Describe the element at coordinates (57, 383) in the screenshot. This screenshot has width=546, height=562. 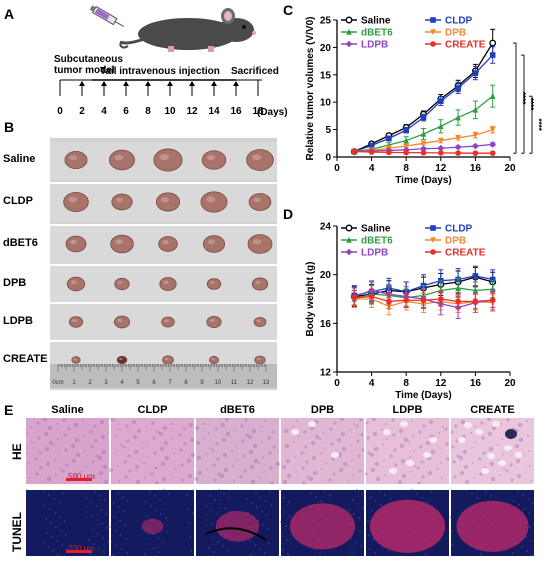
I see `ruler-label: 0cm` at that location.